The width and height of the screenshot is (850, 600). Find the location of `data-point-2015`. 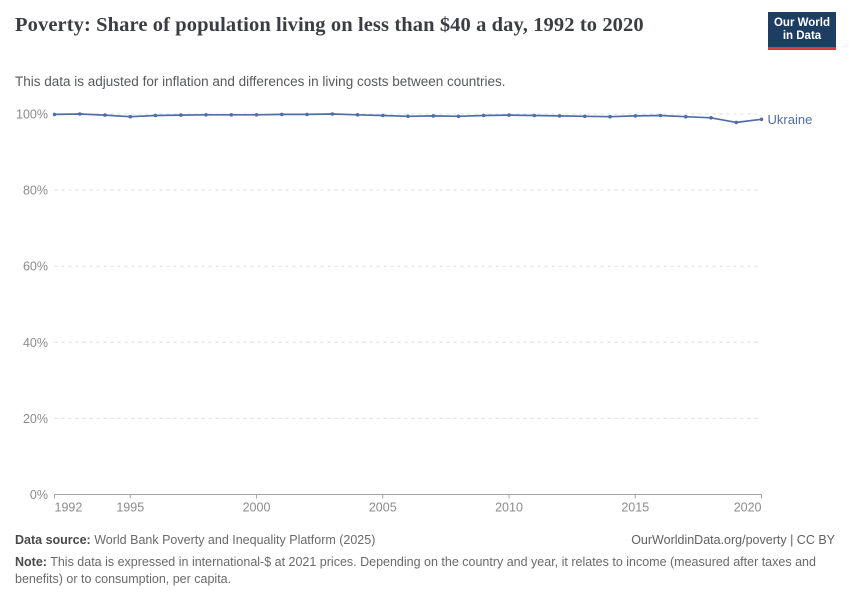

data-point-2015 is located at coordinates (635, 116).